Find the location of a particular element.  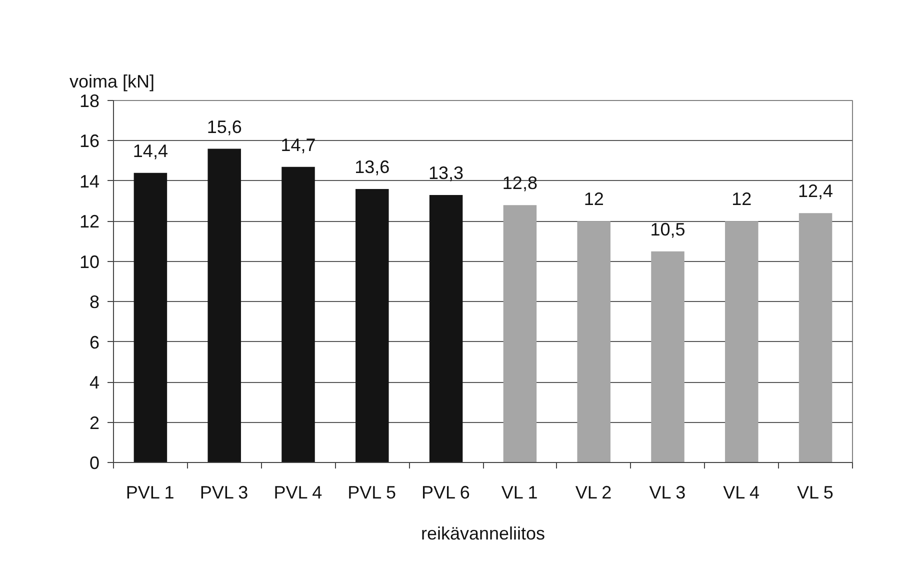

x-tick-label: VL 4 is located at coordinates (741, 492).